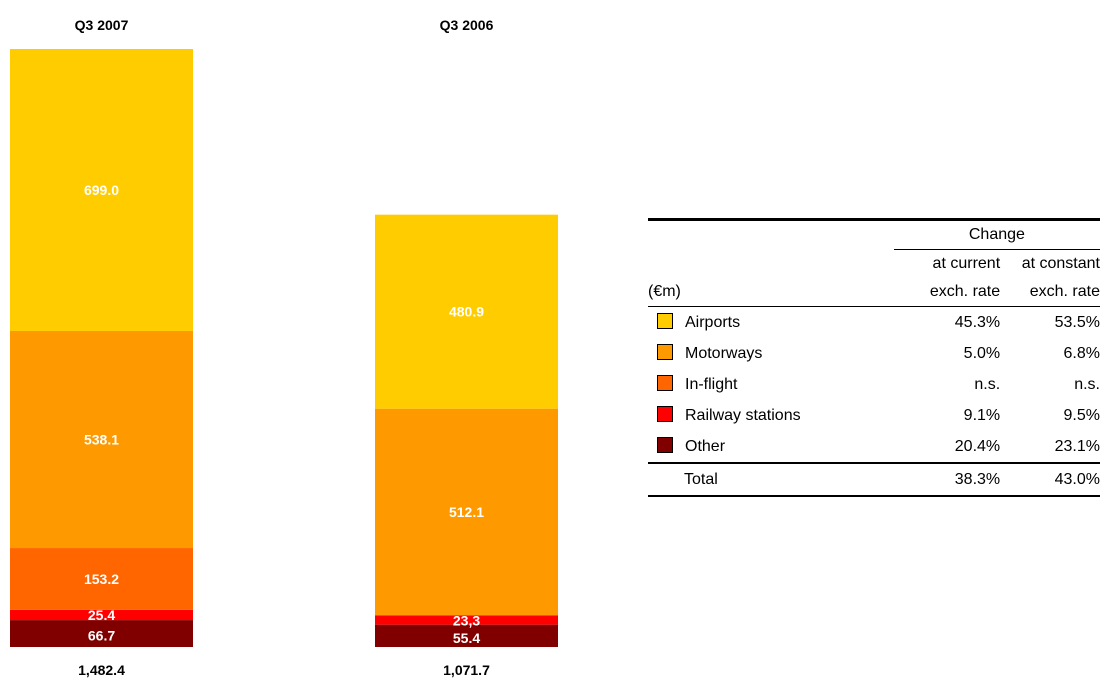 The height and width of the screenshot is (681, 1101). Describe the element at coordinates (102, 25) in the screenshot. I see `bar-category-label: Q3 2007` at that location.